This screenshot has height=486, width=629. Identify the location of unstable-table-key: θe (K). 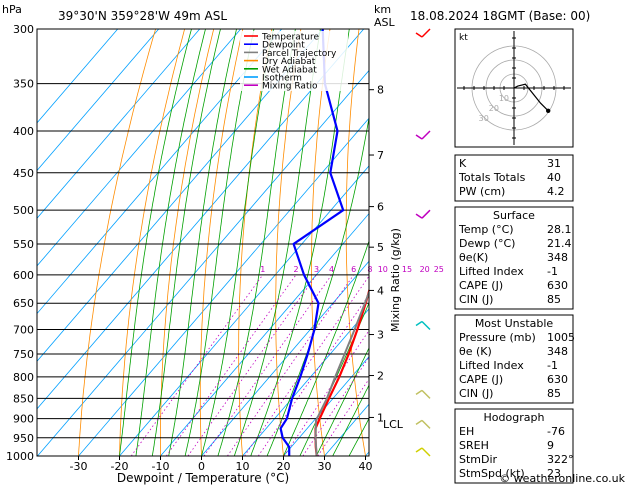
(475, 351).